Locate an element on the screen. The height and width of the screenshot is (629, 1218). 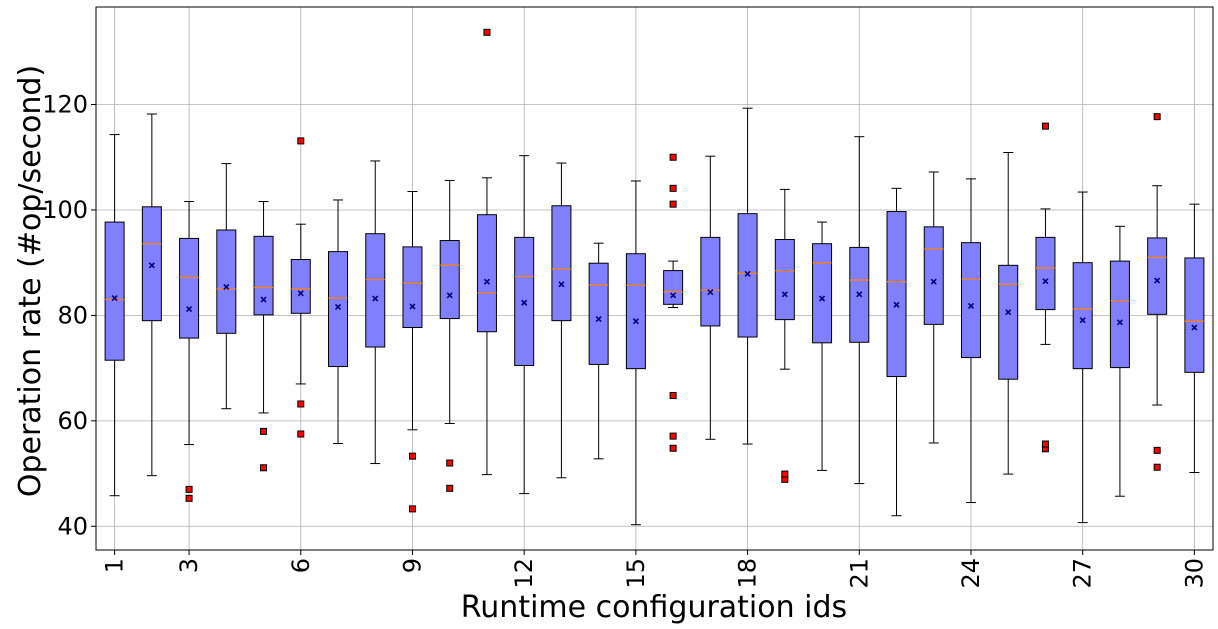
x-tick-label: 6 is located at coordinates (301, 565).